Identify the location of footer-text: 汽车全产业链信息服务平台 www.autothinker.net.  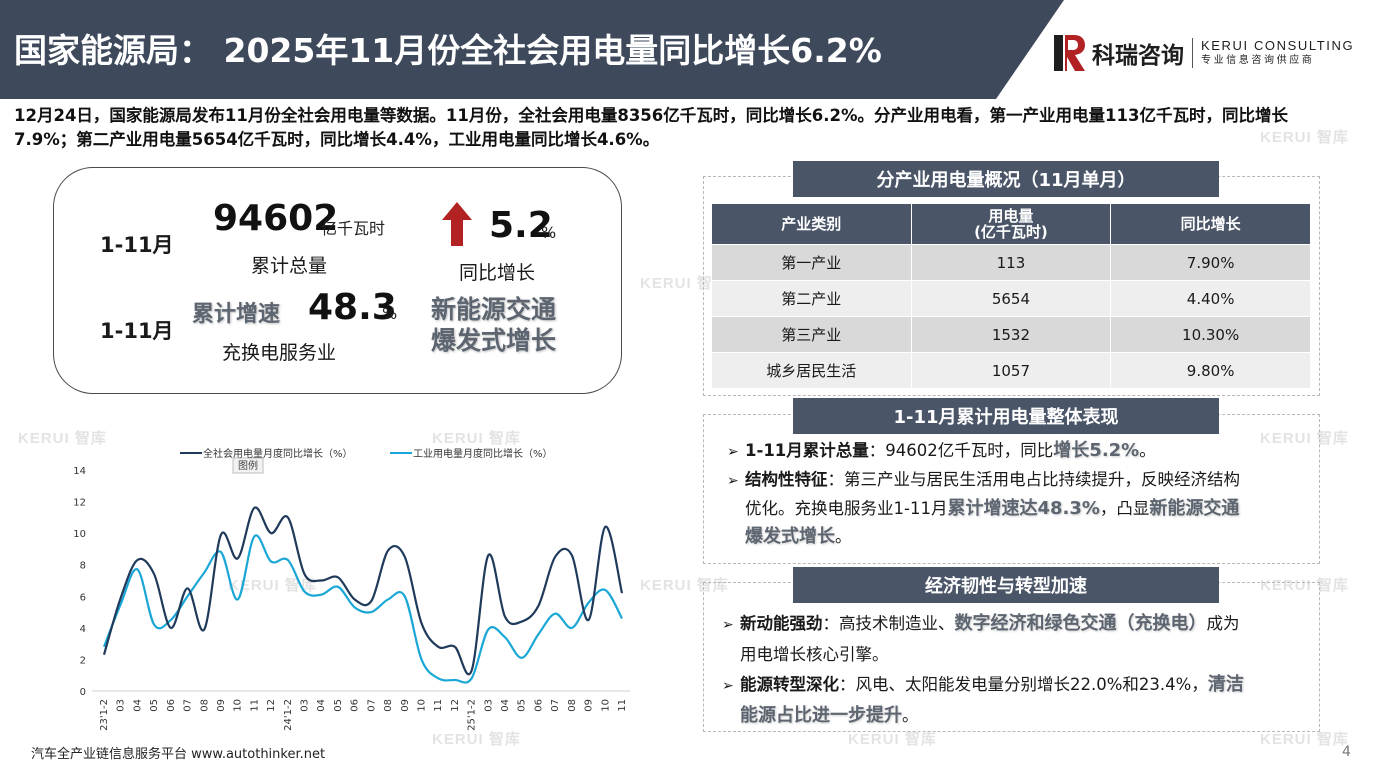
(178, 754).